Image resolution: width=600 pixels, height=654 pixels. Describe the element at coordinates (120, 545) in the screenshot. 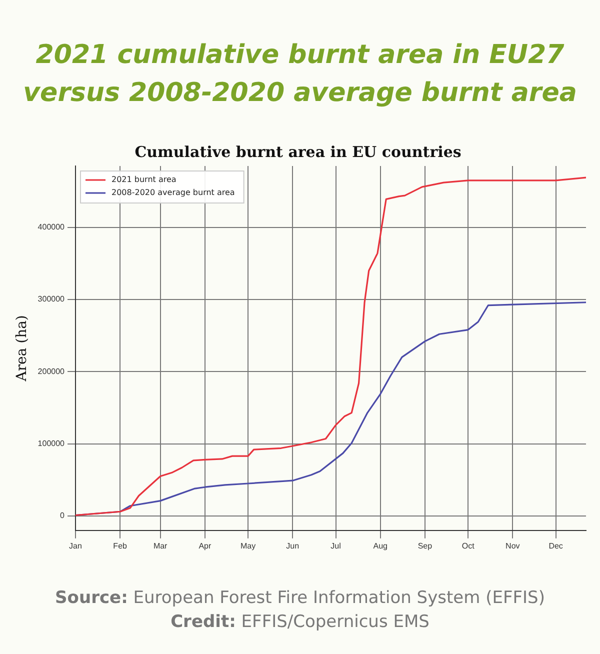

I see `x-tick-label: Feb` at that location.